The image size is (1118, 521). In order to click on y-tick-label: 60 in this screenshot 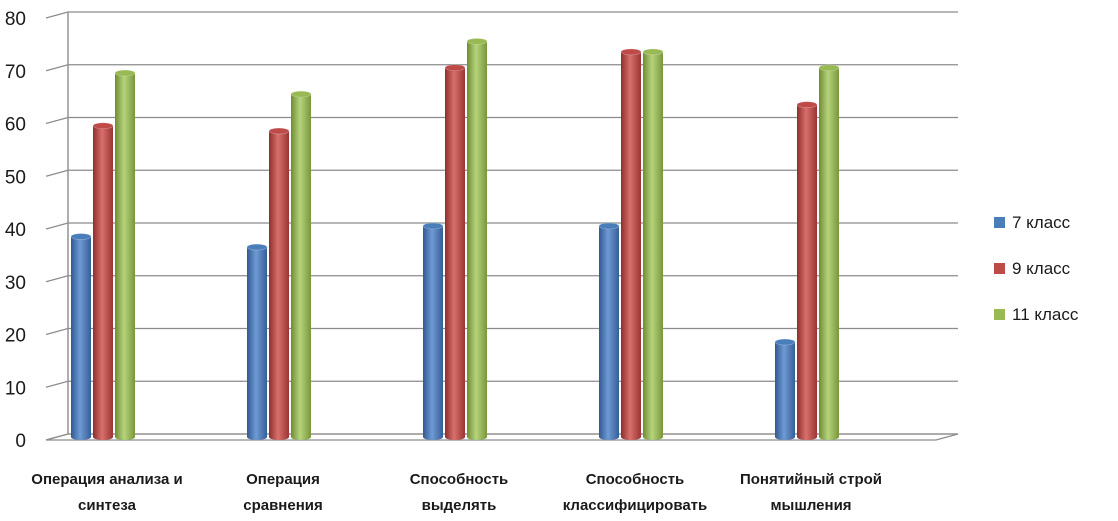, I will do `click(15, 125)`.